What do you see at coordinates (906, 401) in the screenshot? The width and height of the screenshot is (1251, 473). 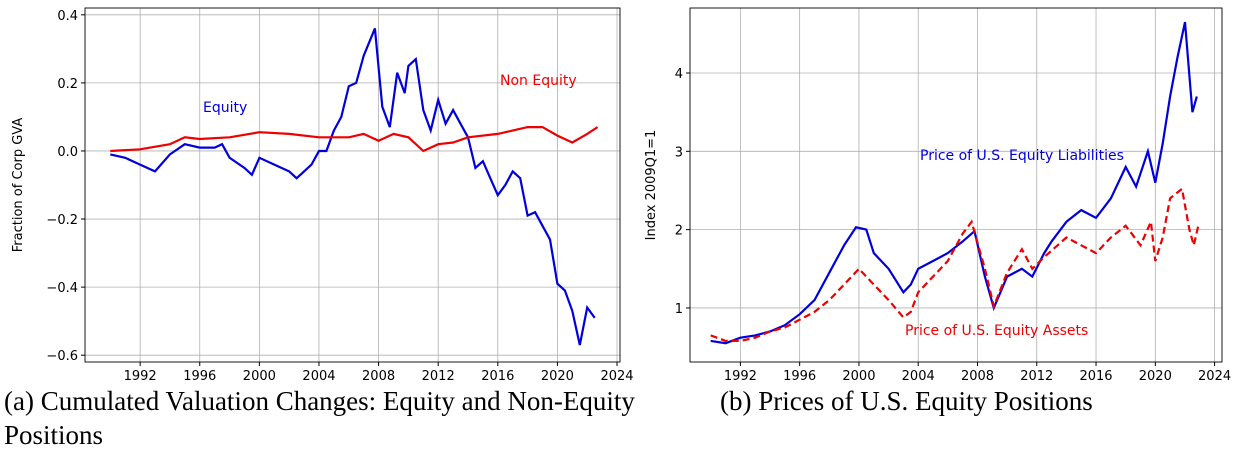 I see `caption: (b) Prices of U.S. Equity Positions` at bounding box center [906, 401].